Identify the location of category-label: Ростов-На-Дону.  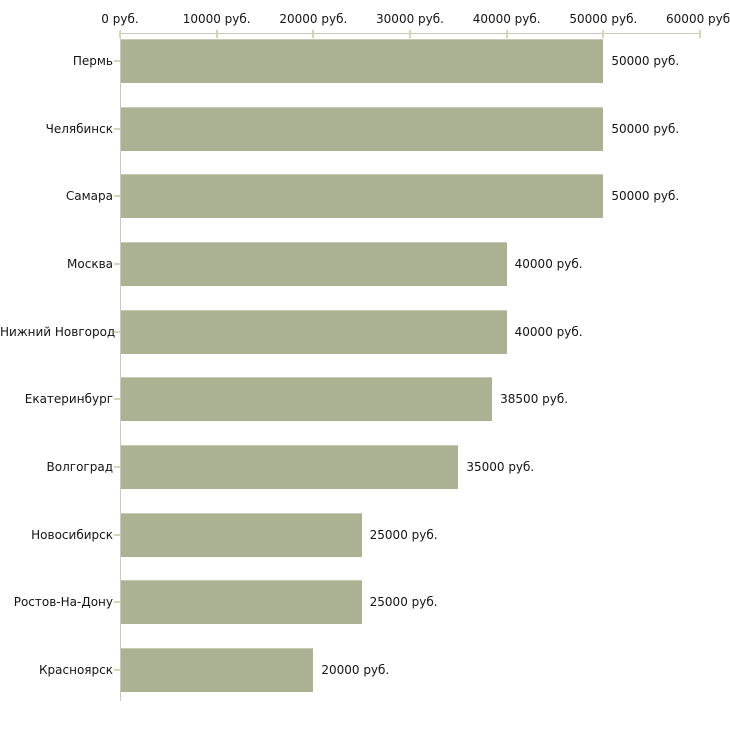
(63, 602).